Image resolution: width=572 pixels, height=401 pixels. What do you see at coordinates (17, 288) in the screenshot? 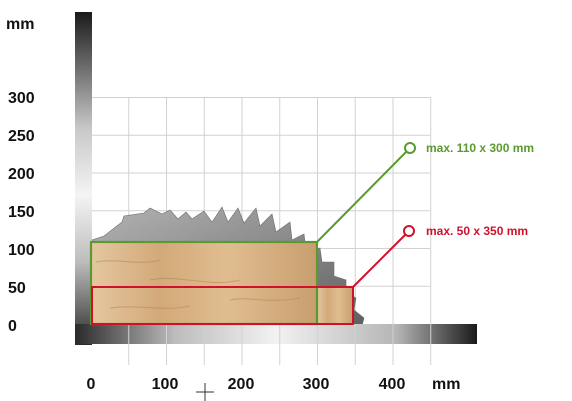
I see `y-tick-label: 50` at bounding box center [17, 288].